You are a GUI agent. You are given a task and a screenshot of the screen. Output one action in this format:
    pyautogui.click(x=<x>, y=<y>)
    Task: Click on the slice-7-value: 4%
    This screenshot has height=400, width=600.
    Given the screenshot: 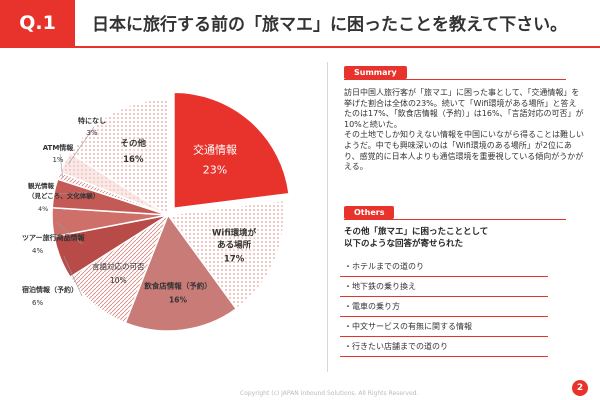 What is the action you would take?
    pyautogui.click(x=43, y=209)
    